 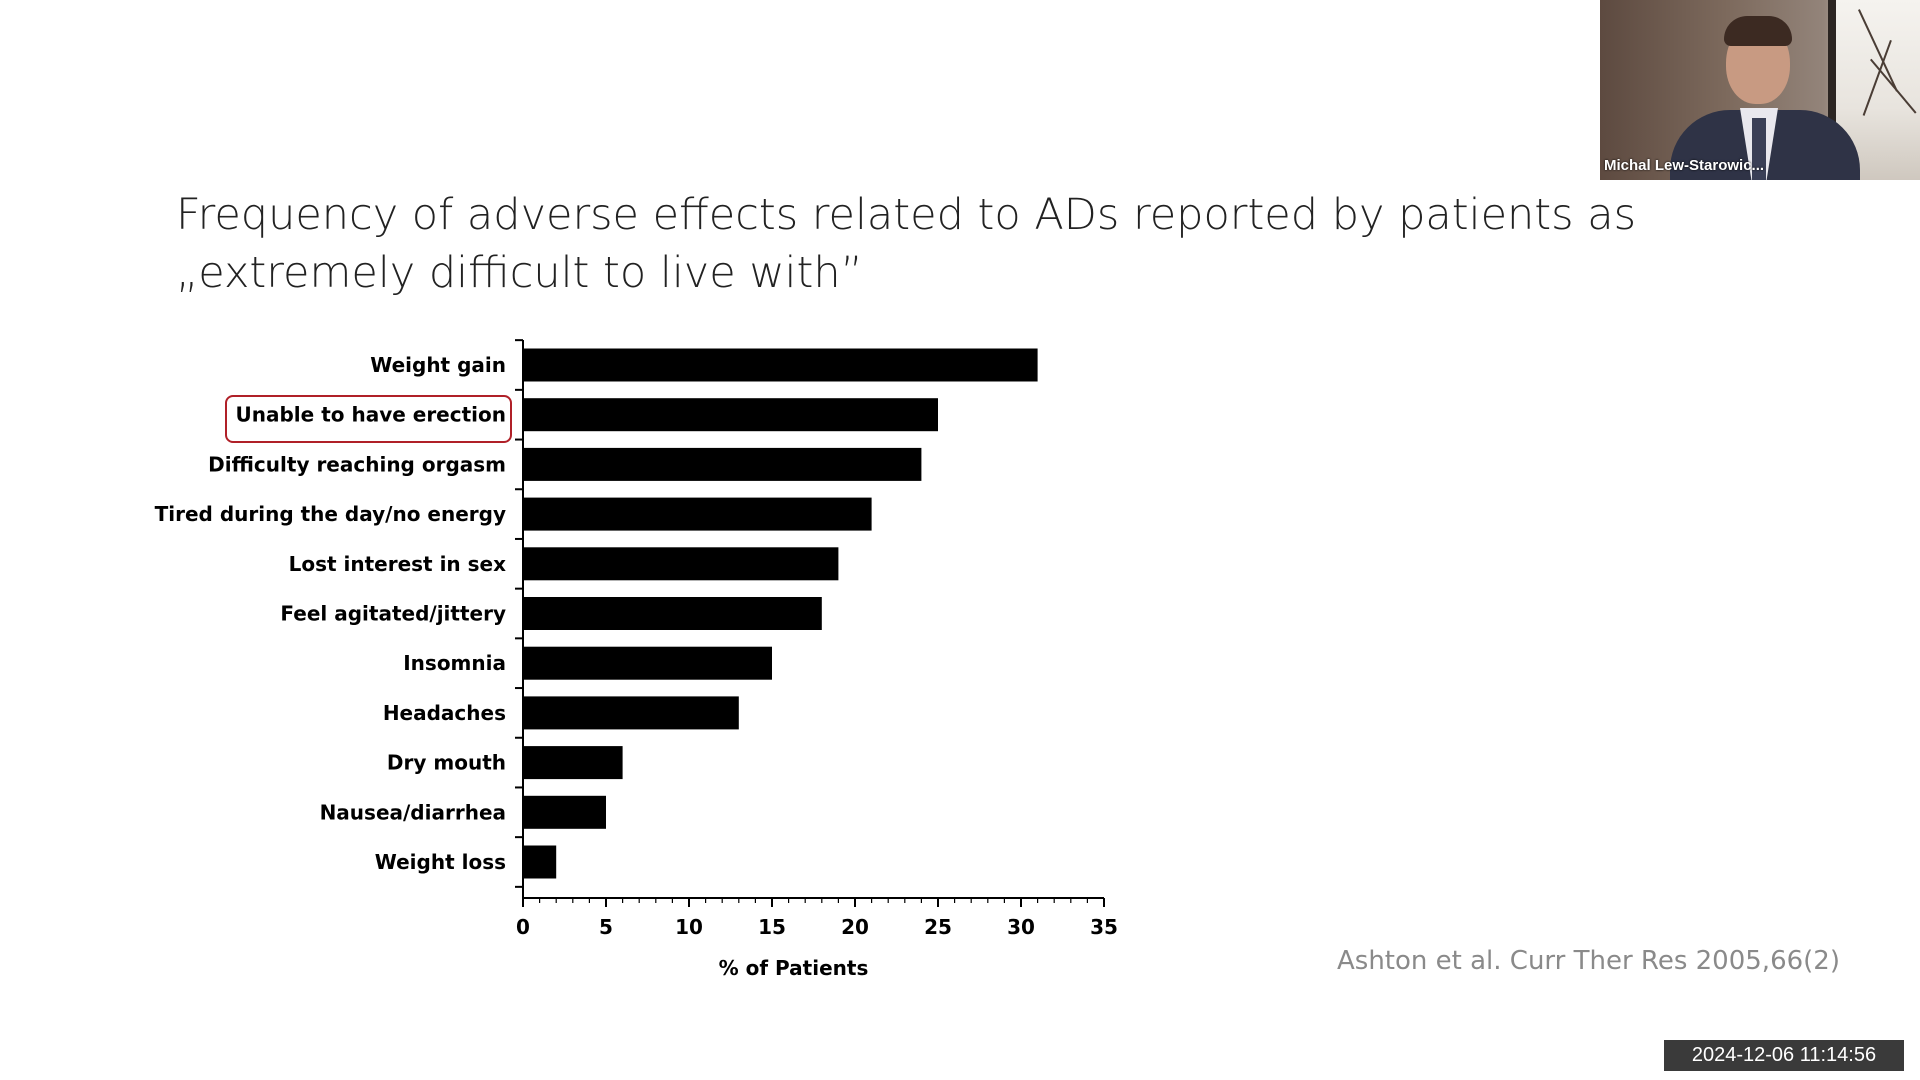 I want to click on category-label-headaches: Headaches, so click(x=444, y=713).